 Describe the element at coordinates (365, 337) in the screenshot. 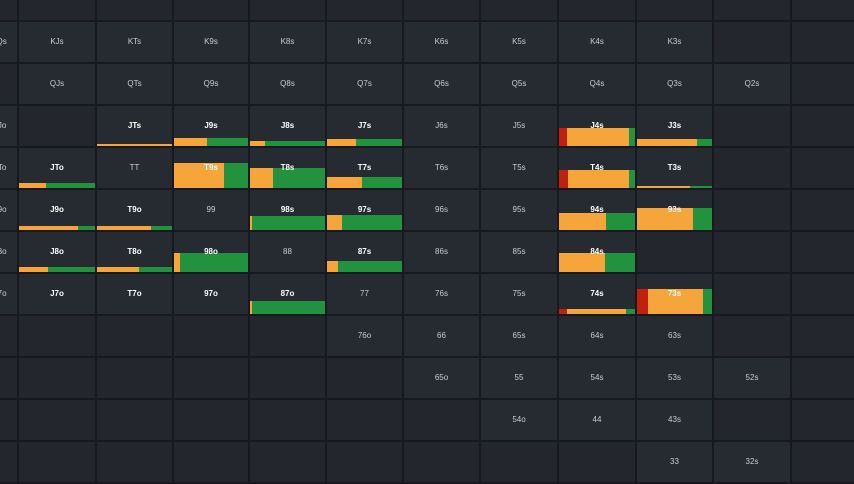

I see `hand-cell-76o: 76o` at that location.